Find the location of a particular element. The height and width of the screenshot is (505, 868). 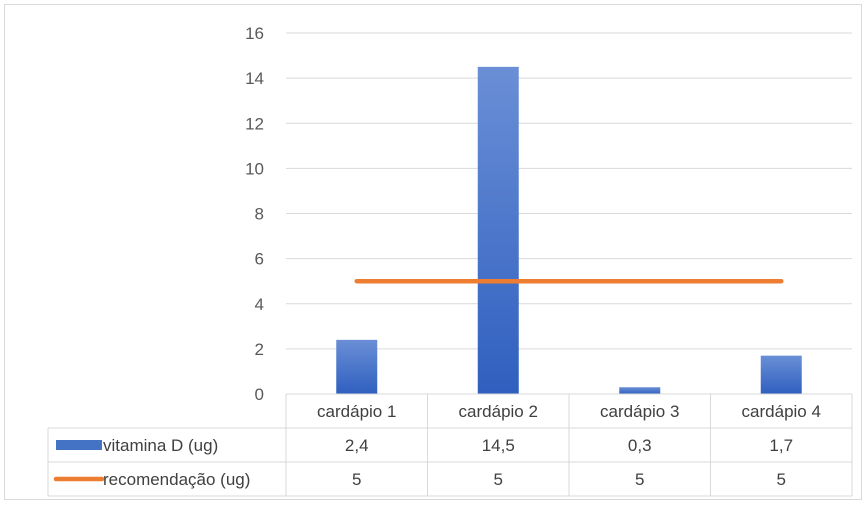

data-label: 1,7 is located at coordinates (781, 445).